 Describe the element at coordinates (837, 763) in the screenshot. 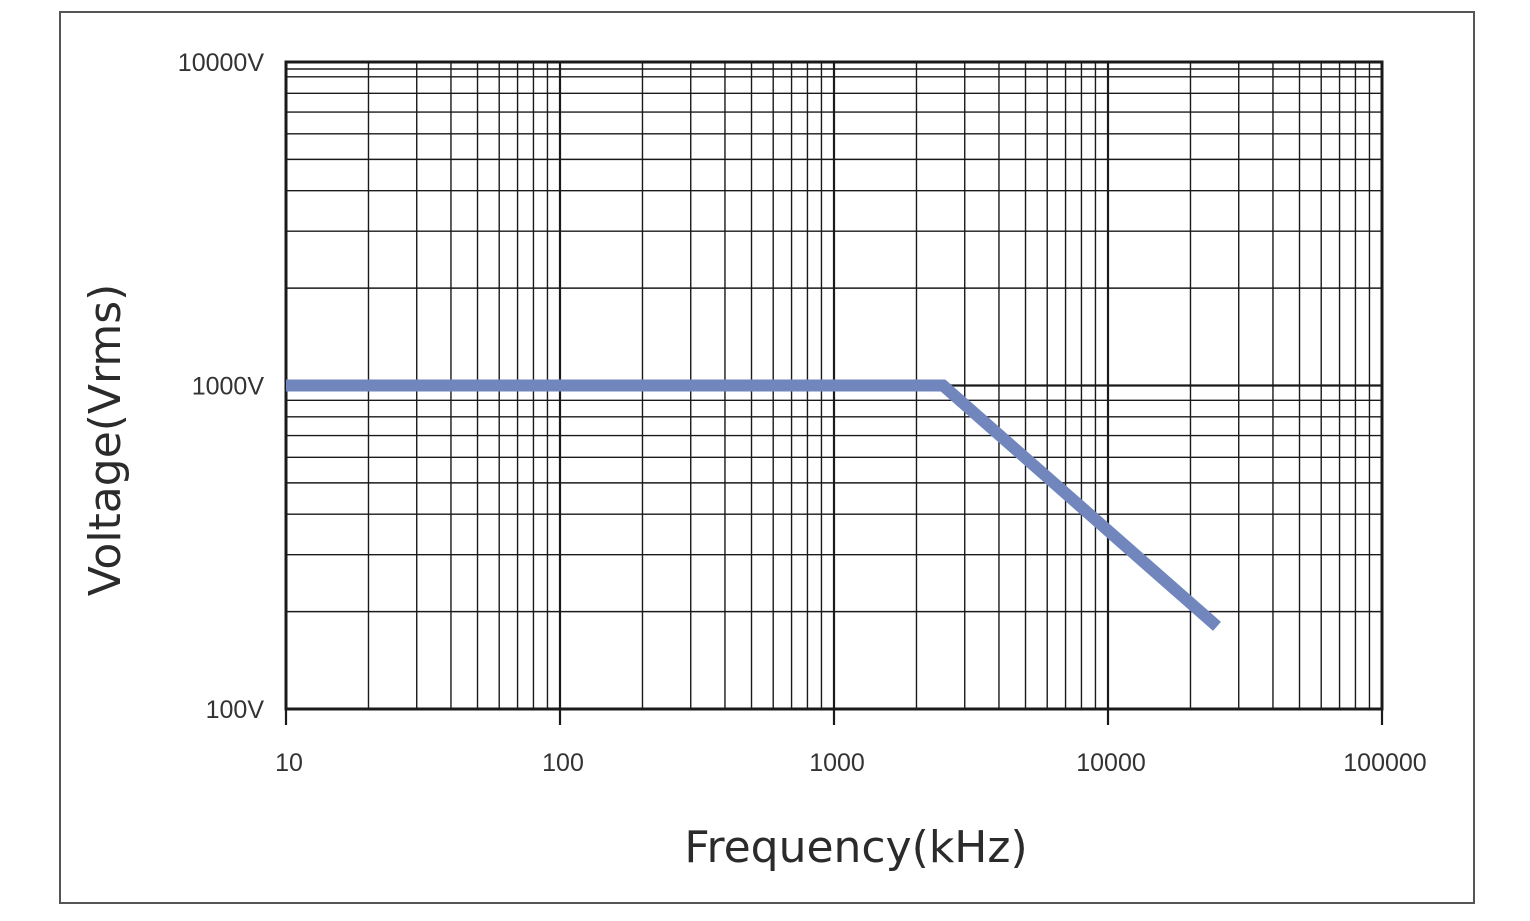

I see `x-tick-label: 1000` at that location.